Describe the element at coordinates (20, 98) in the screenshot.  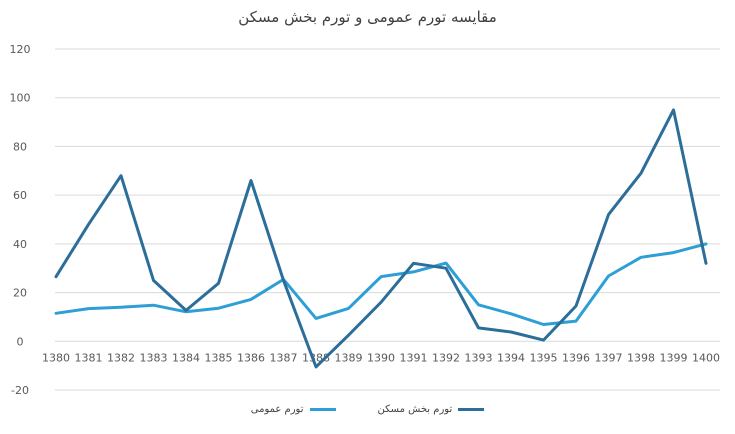
I see `y-tick-label: 100` at that location.